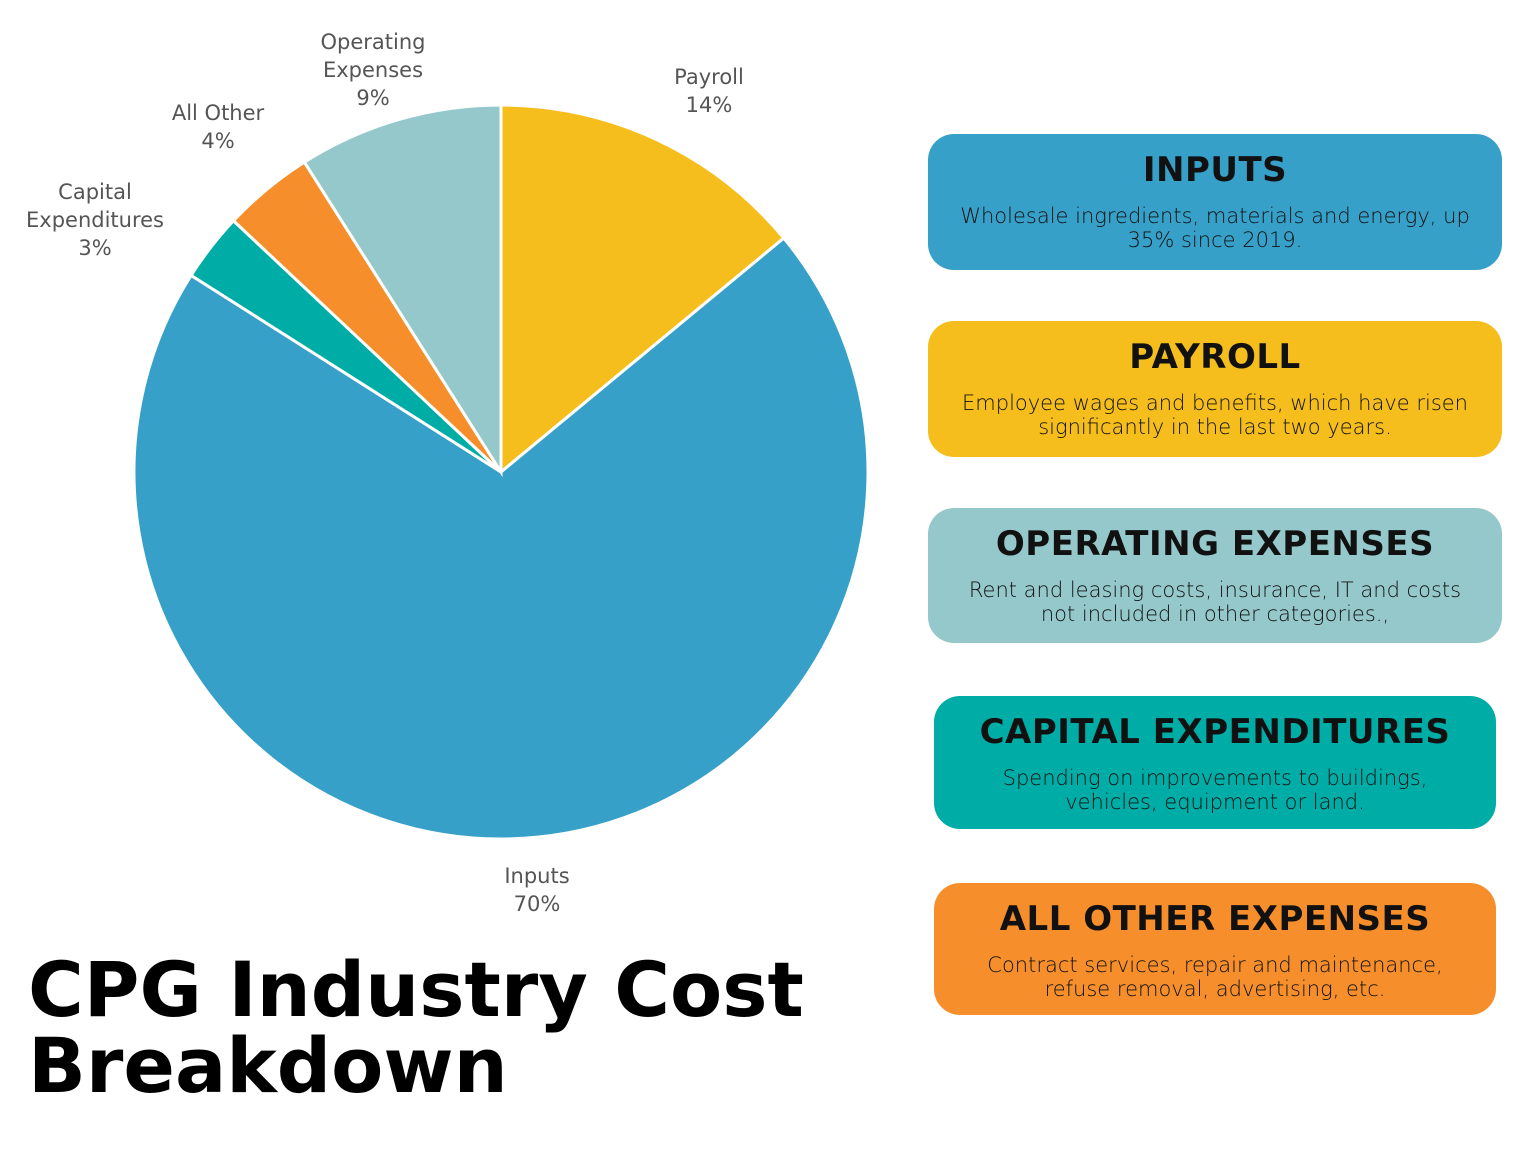  I want to click on slice-label-value: 70%, so click(537, 904).